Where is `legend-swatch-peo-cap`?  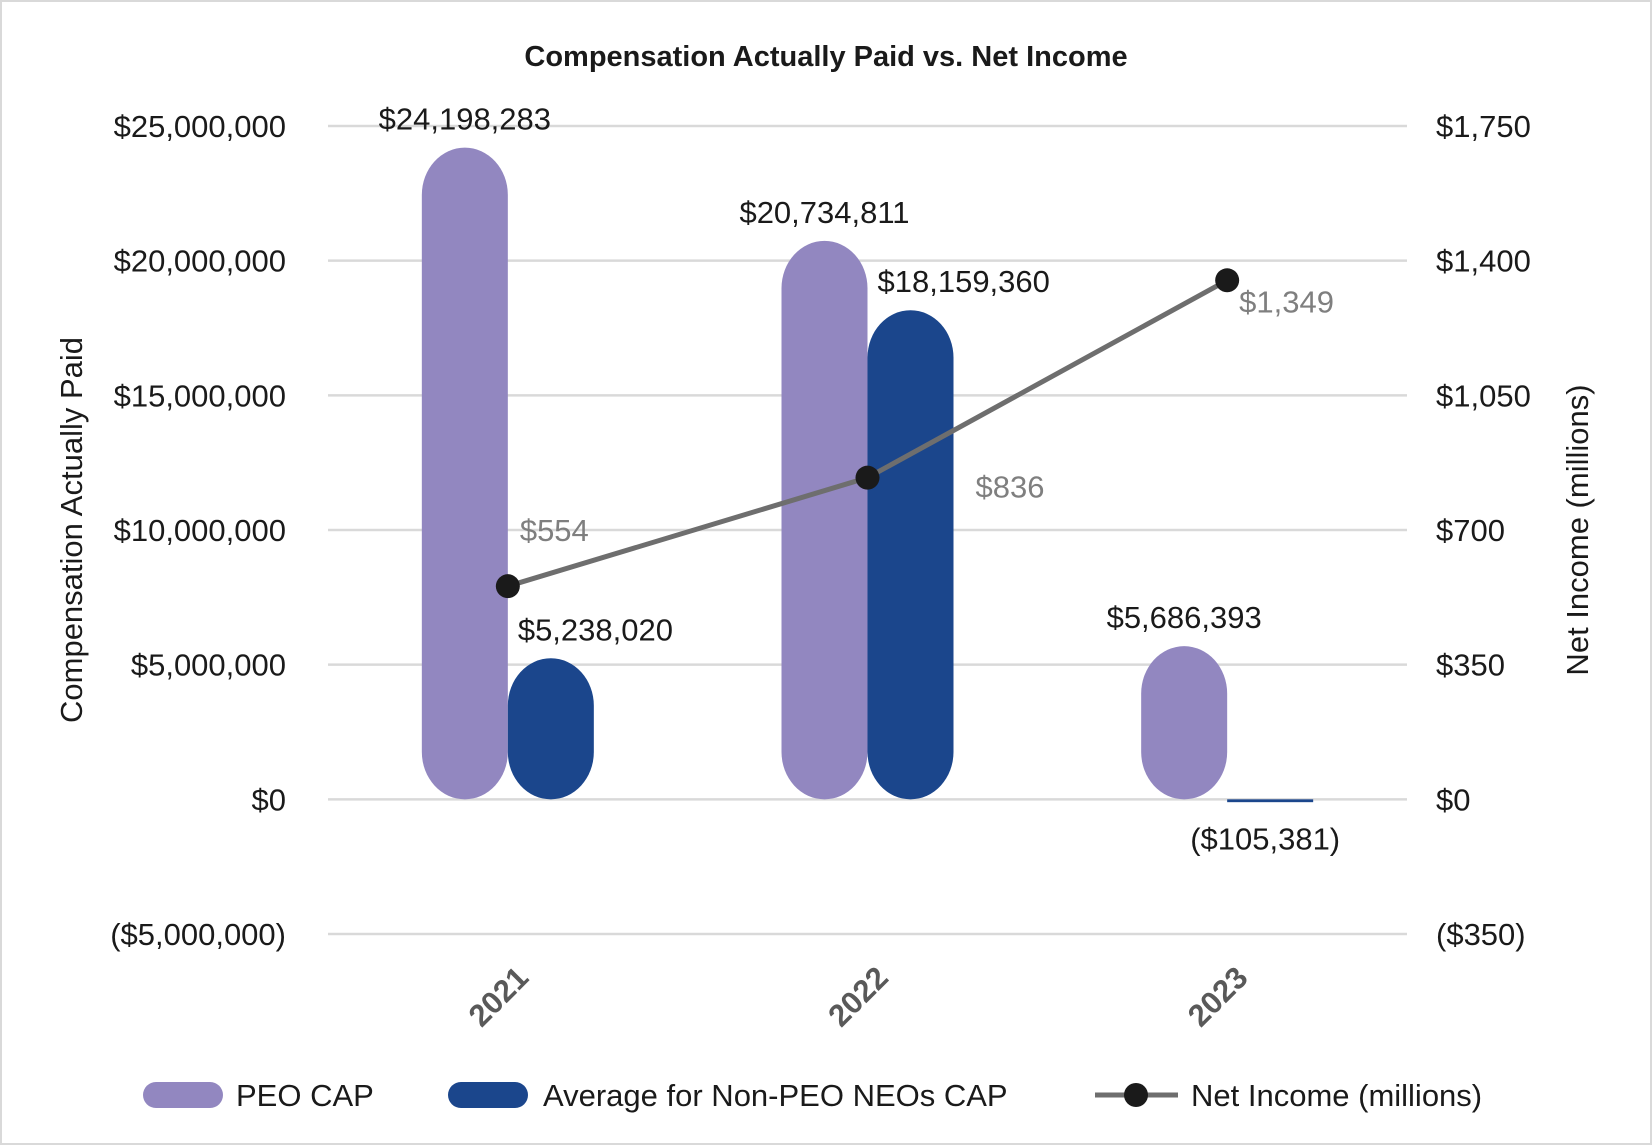 legend-swatch-peo-cap is located at coordinates (183, 1095).